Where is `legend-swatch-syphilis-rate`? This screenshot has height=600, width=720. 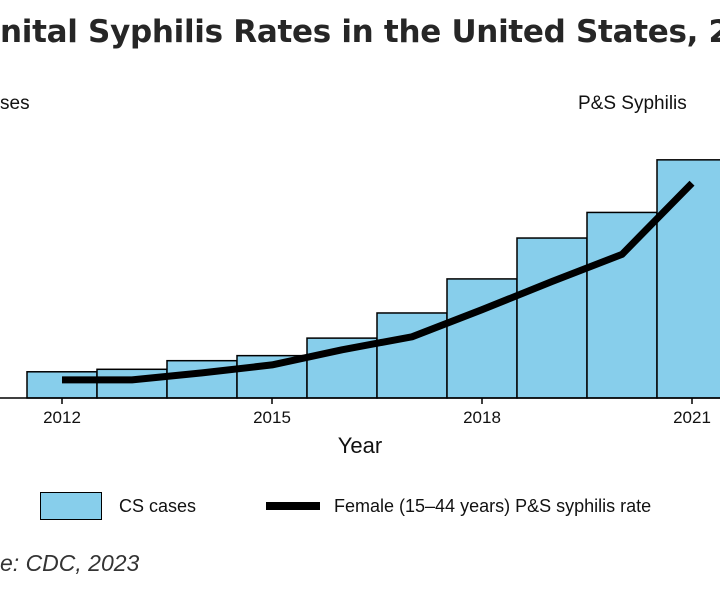 legend-swatch-syphilis-rate is located at coordinates (293, 506).